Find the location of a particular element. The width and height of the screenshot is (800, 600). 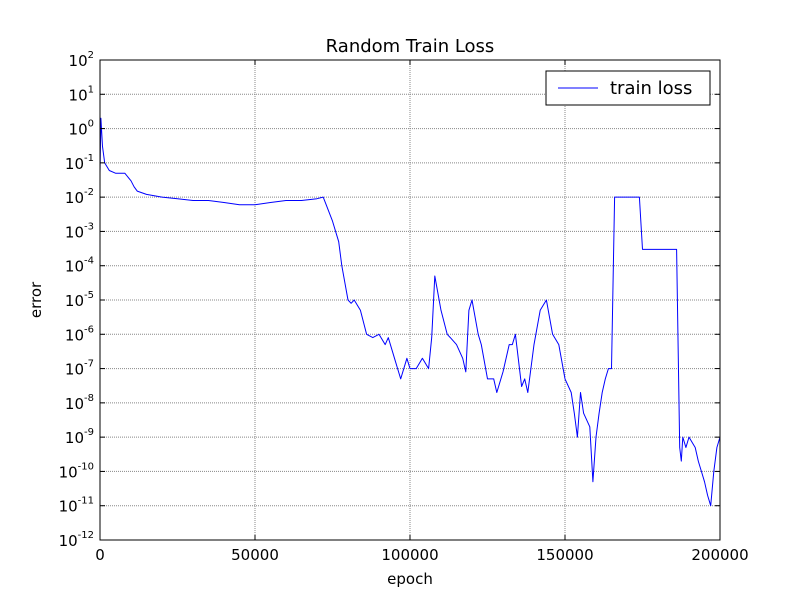

chart-title: Random Train Loss is located at coordinates (410, 46).